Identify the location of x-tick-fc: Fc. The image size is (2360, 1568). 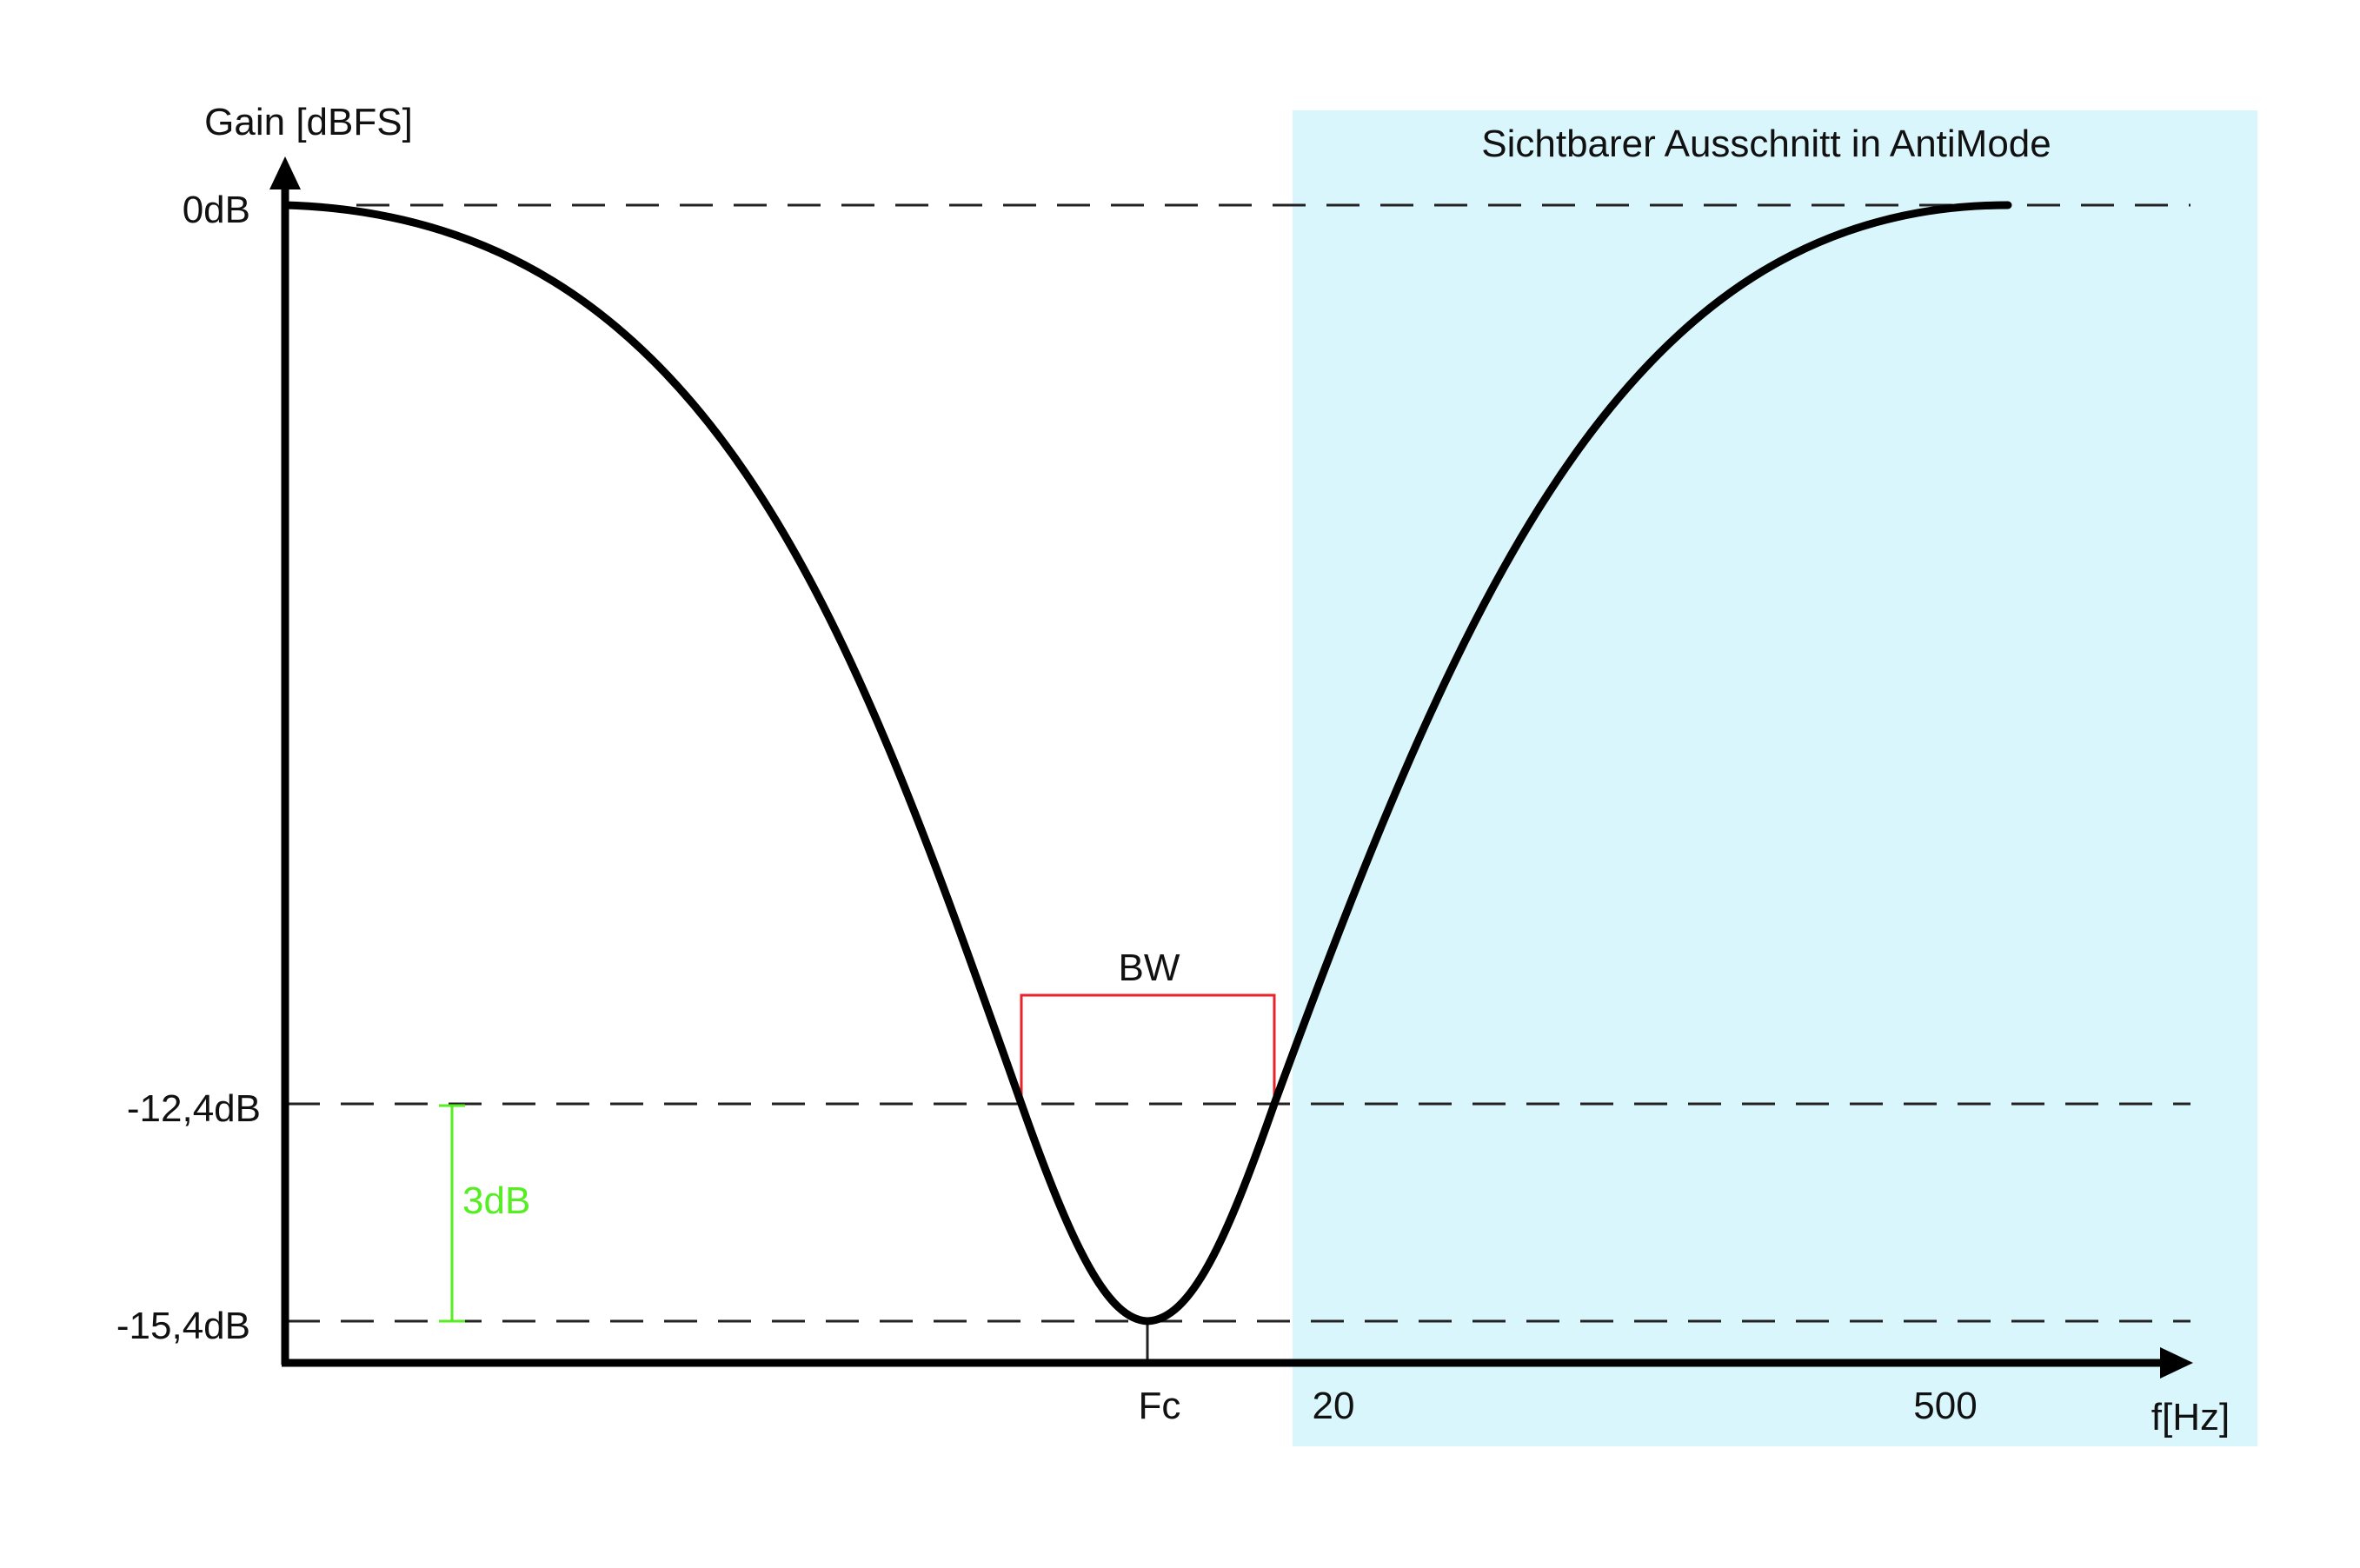
(1160, 1406).